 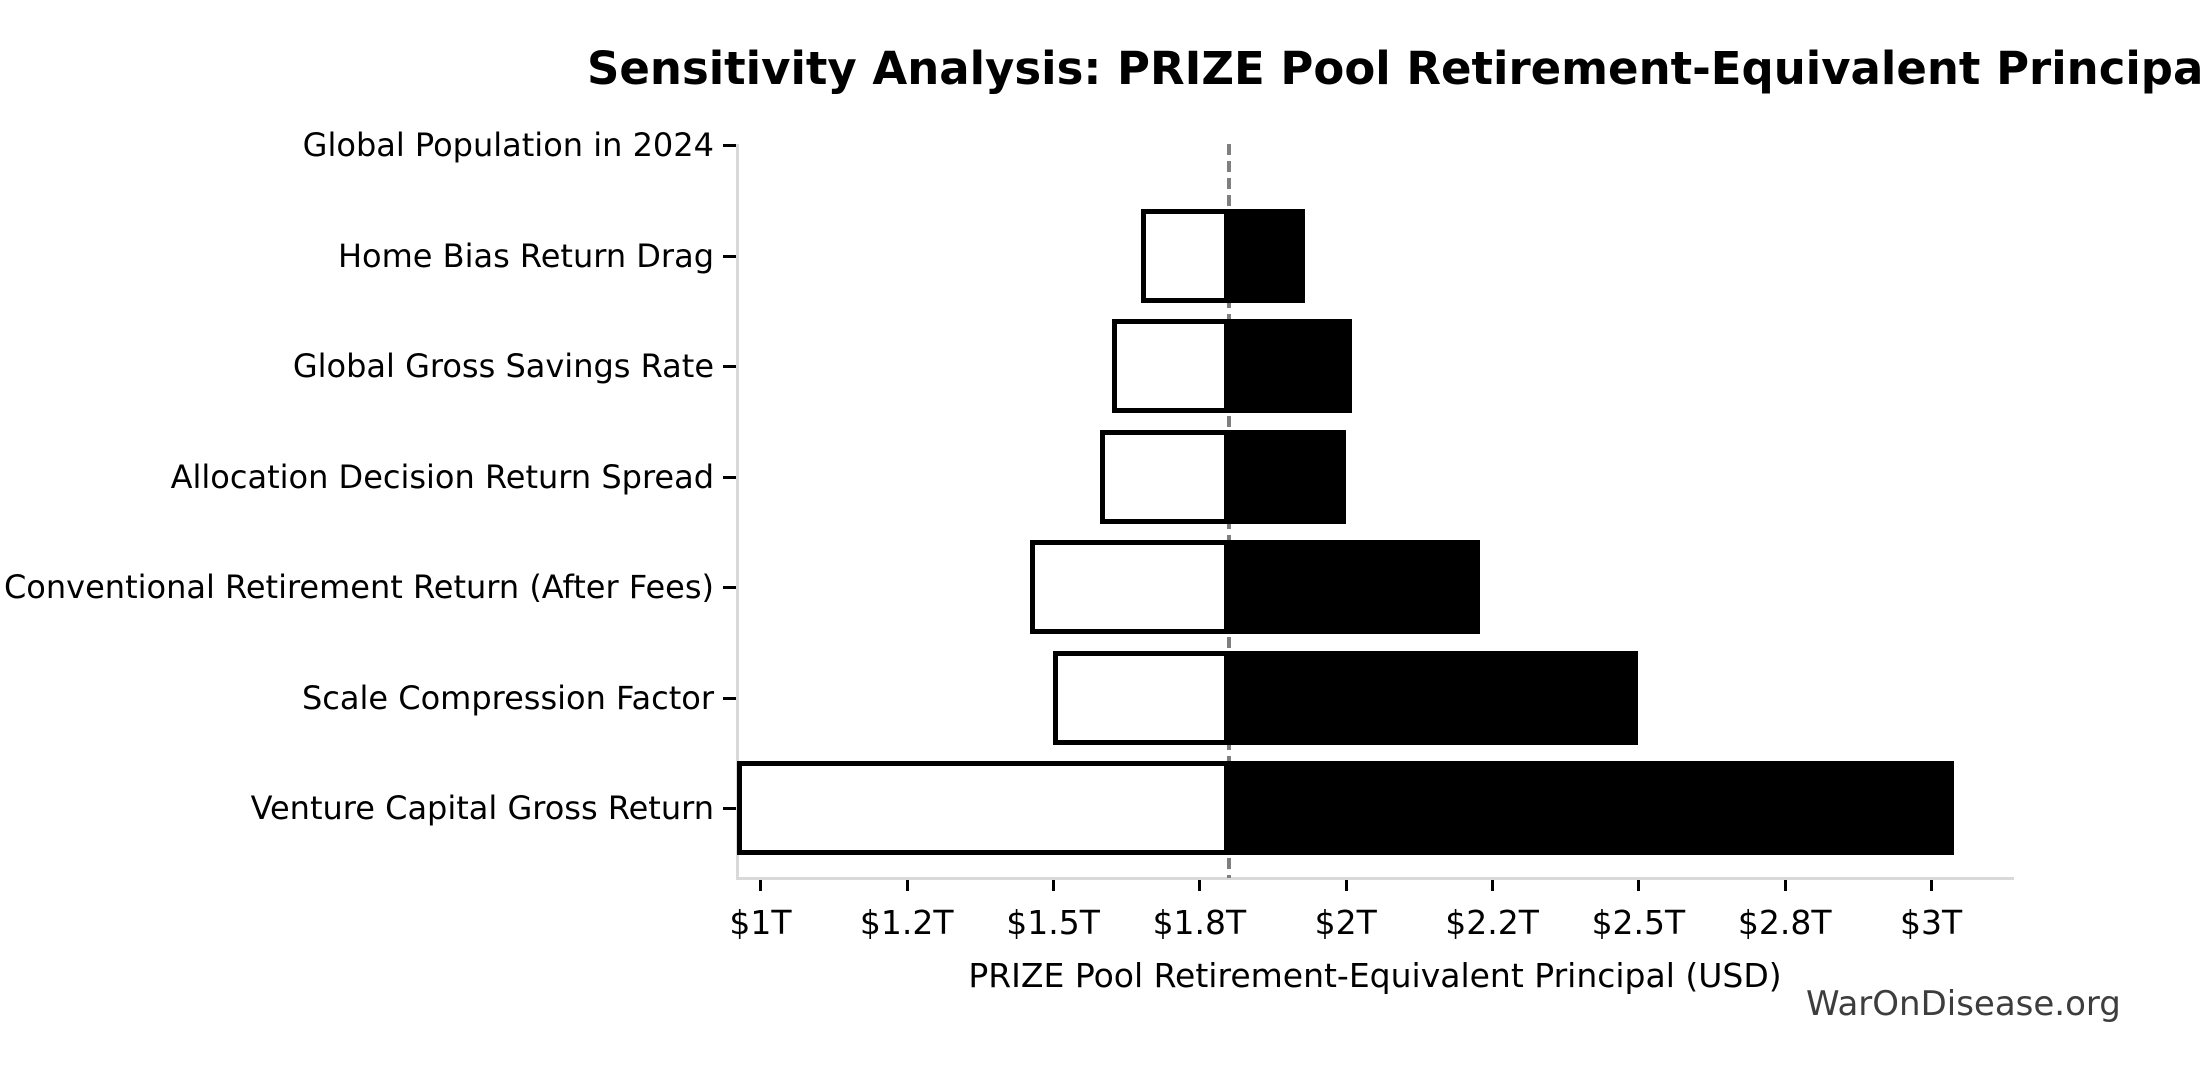 I want to click on watermark: WarOnDisease.org, so click(x=1963, y=1004).